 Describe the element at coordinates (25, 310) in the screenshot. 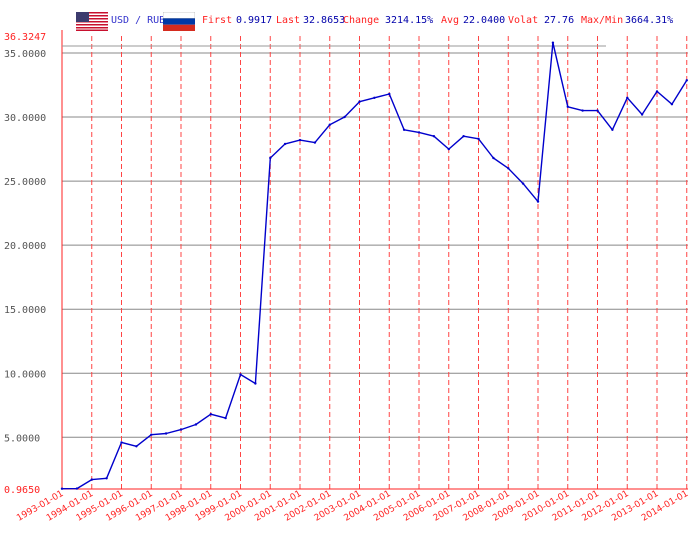

I see `y-tick-label: 15.0000` at that location.